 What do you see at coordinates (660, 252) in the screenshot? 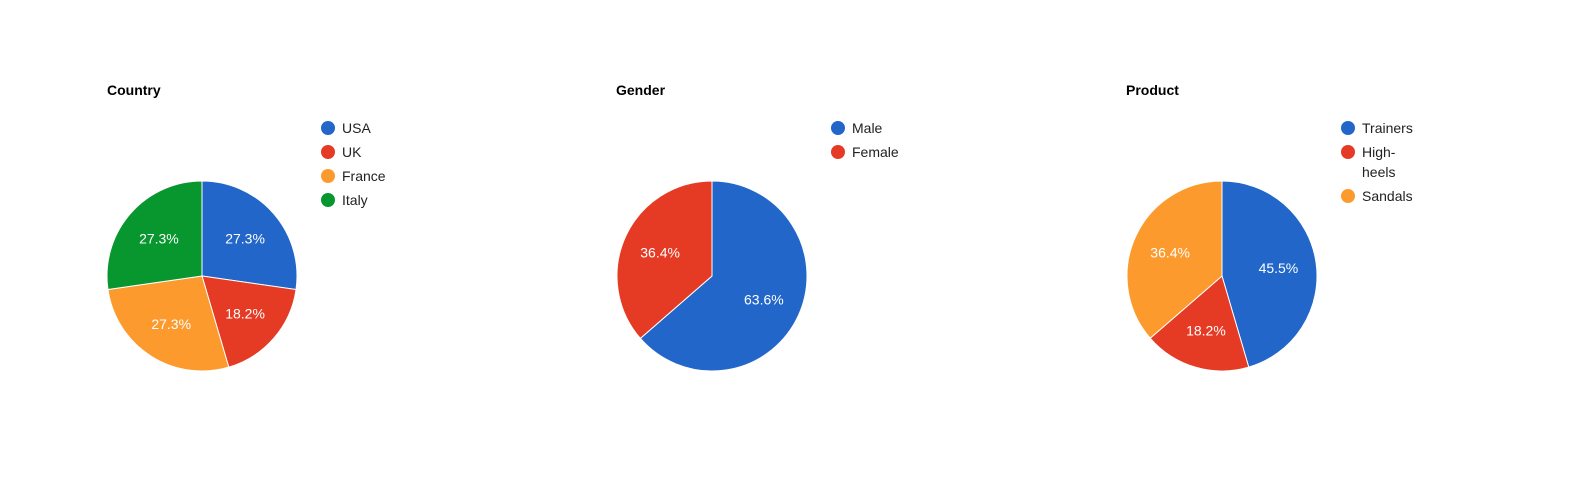
I see `gender-value-label-female: 36.4%` at bounding box center [660, 252].